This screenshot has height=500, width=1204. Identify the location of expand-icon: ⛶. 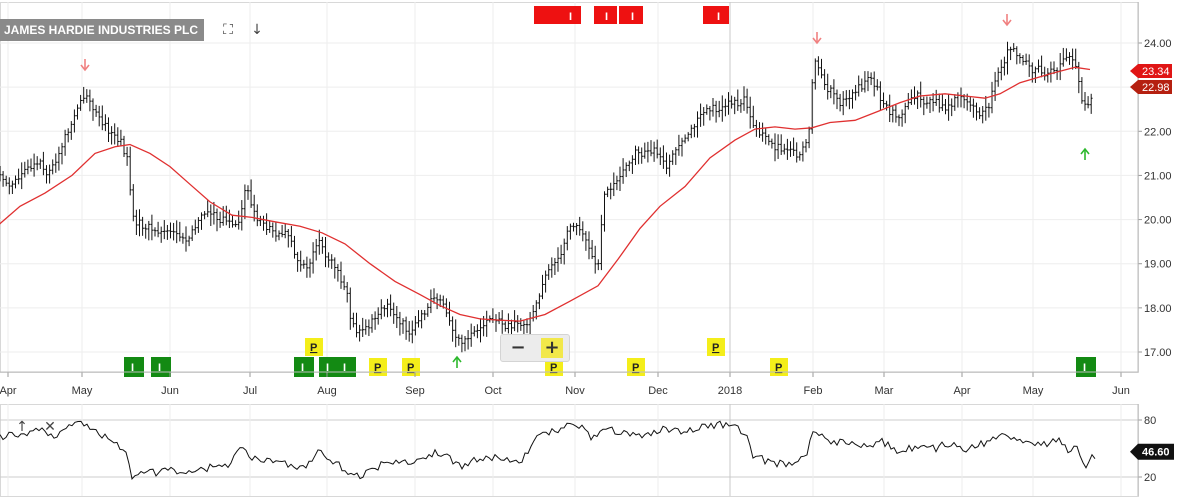
(228, 30).